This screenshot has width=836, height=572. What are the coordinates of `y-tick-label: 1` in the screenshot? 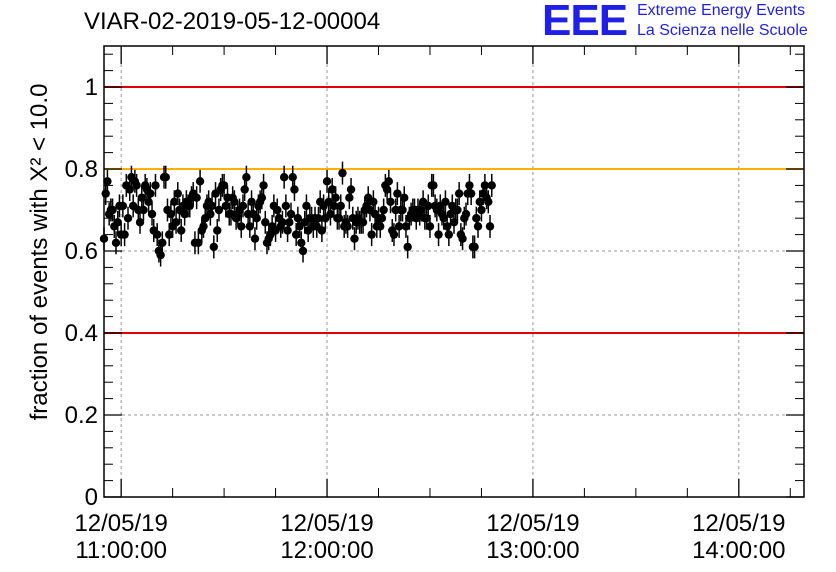 It's located at (91, 87).